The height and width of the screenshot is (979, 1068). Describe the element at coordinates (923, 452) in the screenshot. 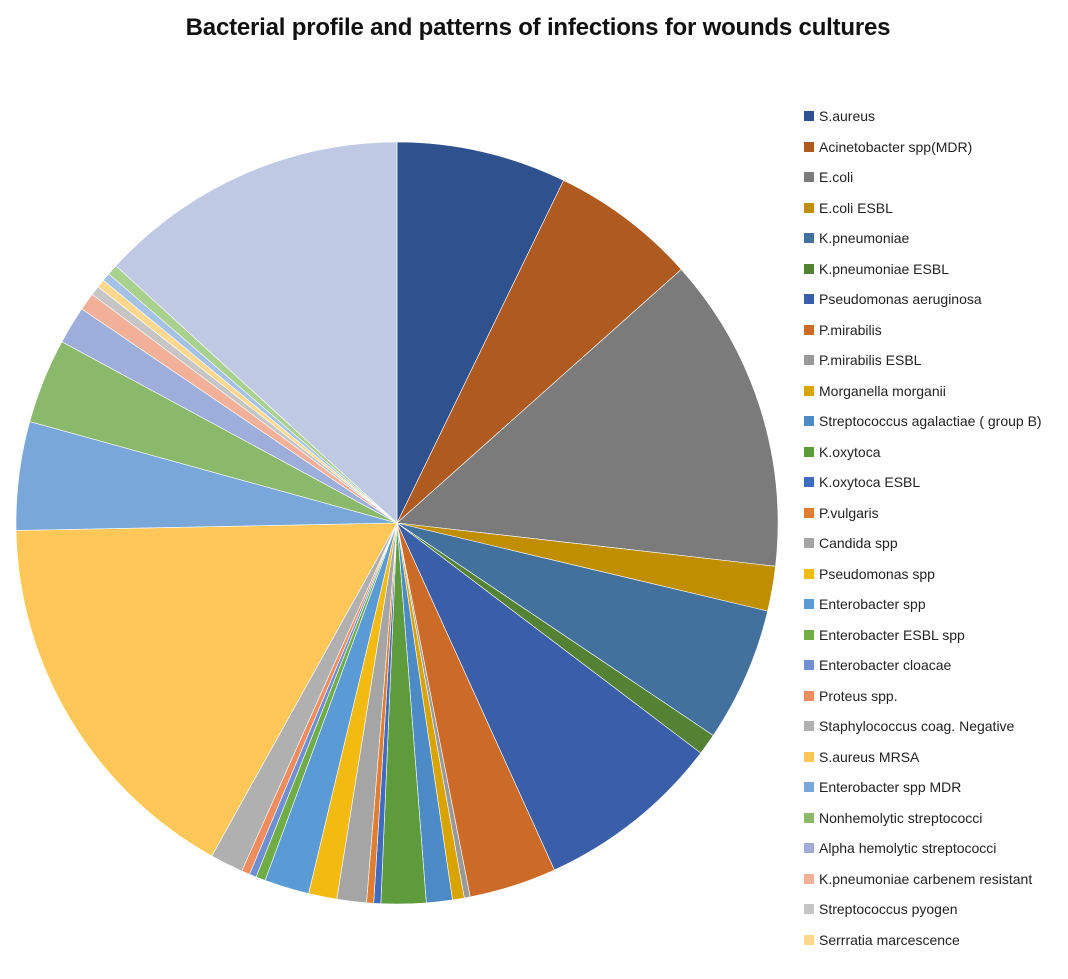

I see `legend-item: K.oxytoca` at that location.